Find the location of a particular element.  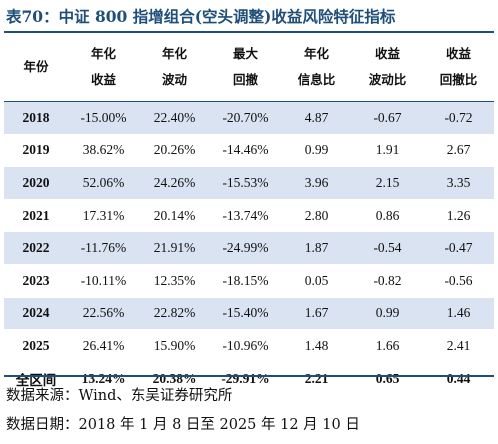

header-max-drawdown: 最大 回撤 is located at coordinates (245, 67).